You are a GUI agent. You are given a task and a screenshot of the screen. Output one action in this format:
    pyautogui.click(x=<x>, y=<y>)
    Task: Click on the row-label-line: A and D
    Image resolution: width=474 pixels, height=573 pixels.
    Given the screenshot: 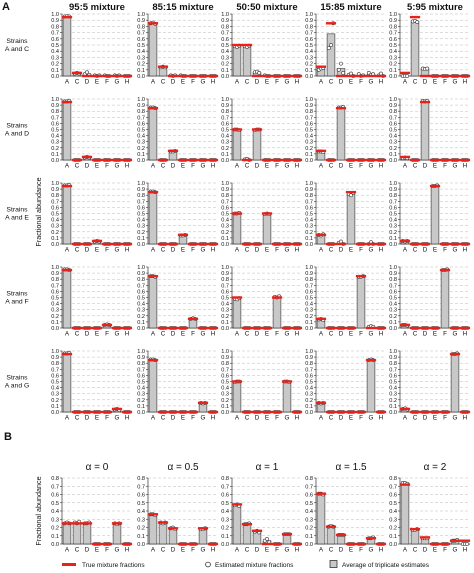 What is the action you would take?
    pyautogui.click(x=17, y=134)
    